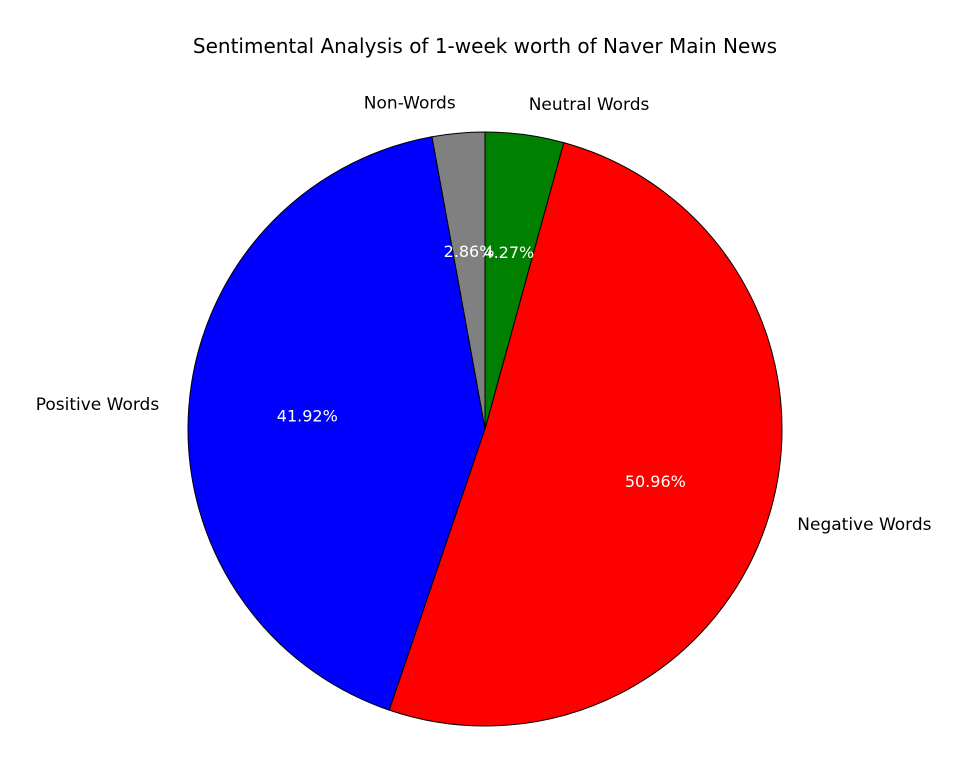  What do you see at coordinates (508, 252) in the screenshot?
I see `pct-label-neutral-words: 4.27%` at bounding box center [508, 252].